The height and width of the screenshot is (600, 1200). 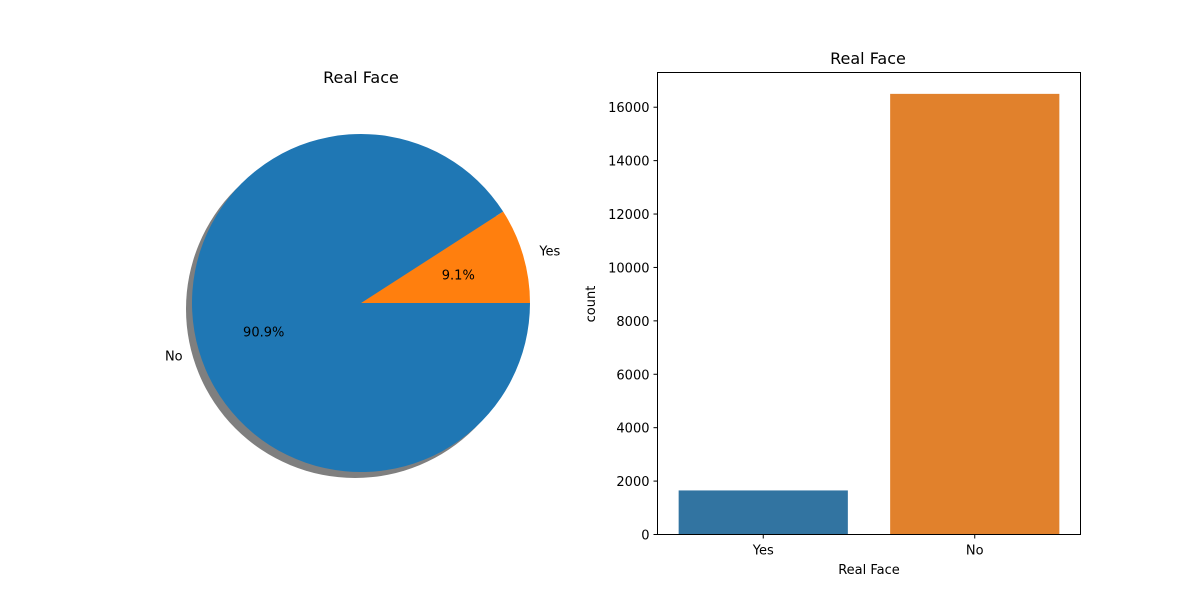 I want to click on y-tick-label: 8000, so click(x=632, y=322).